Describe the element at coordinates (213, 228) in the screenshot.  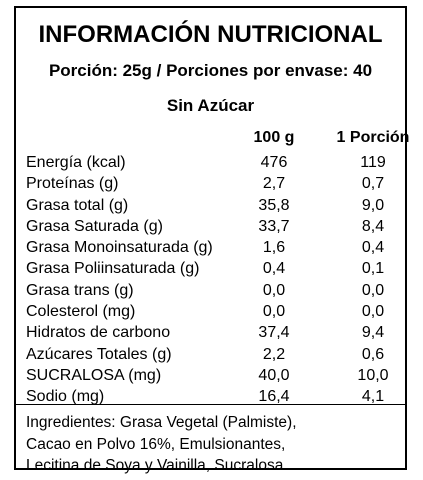
I see `nutrient-row: Grasa Saturada (g) 33,7 8,4` at that location.